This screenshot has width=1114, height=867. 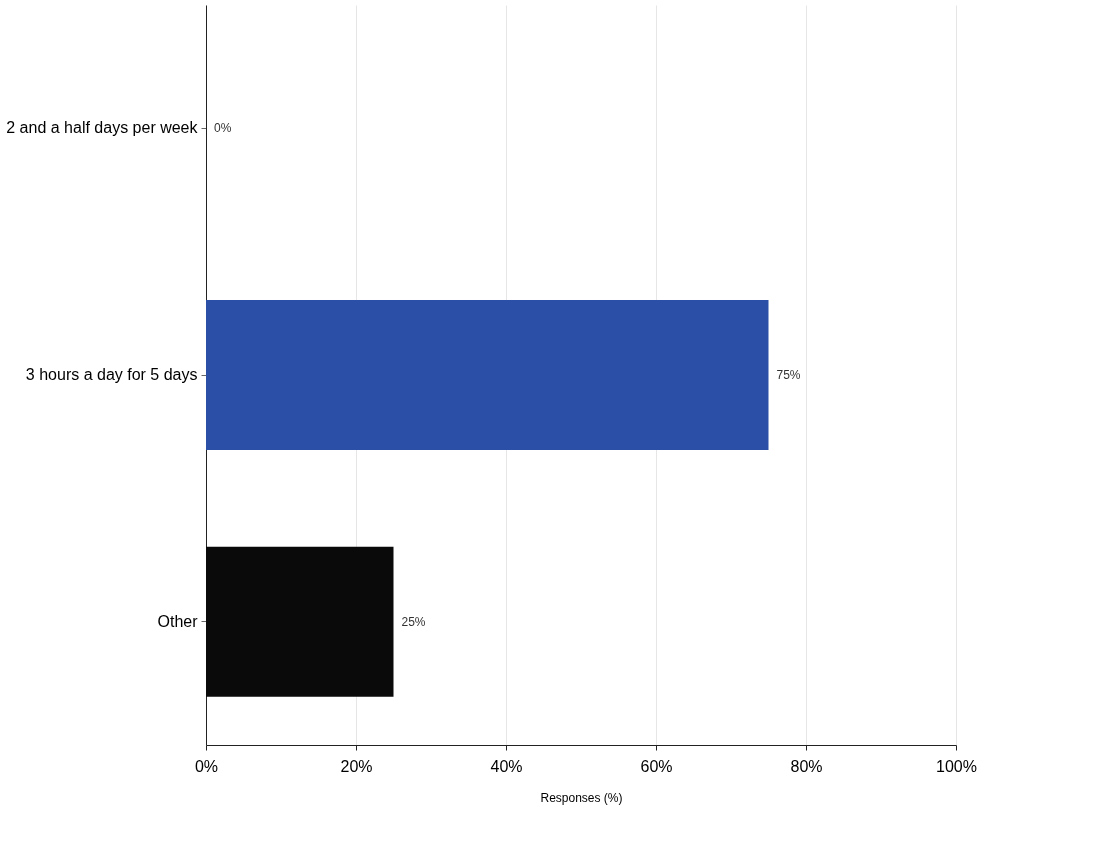 What do you see at coordinates (581, 797) in the screenshot?
I see `x-axis-title: Responses (%)` at bounding box center [581, 797].